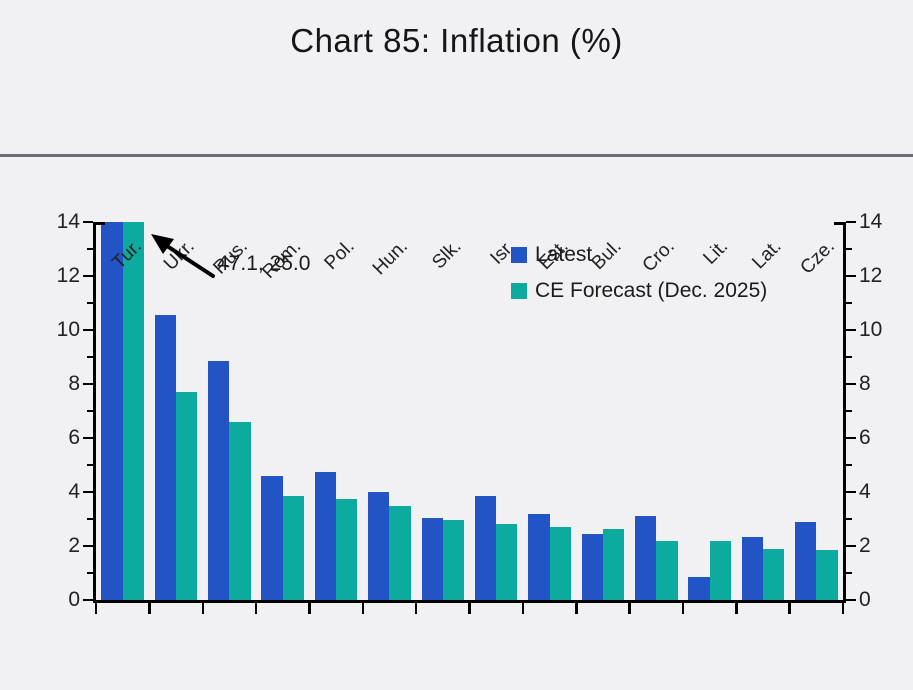 This screenshot has height=690, width=913. Describe the element at coordinates (613, 564) in the screenshot. I see `bar-bul-forecast` at that location.